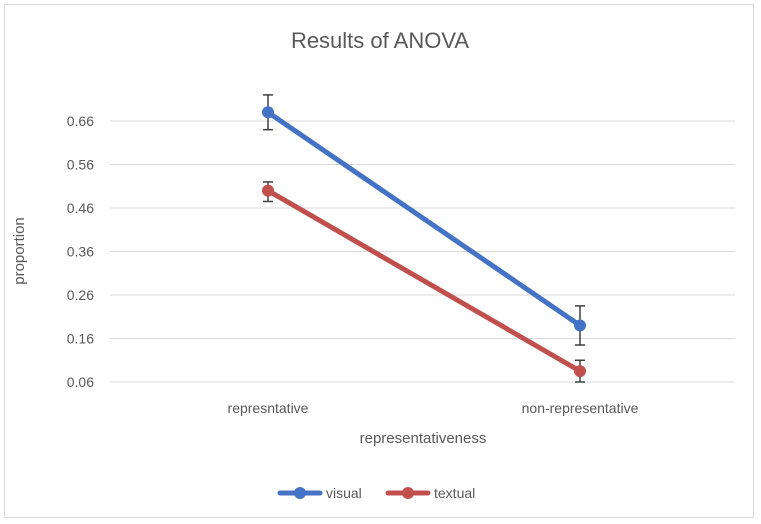  Describe the element at coordinates (433, 408) in the screenshot. I see `x-axis-ticks: represntative non-representative` at that location.